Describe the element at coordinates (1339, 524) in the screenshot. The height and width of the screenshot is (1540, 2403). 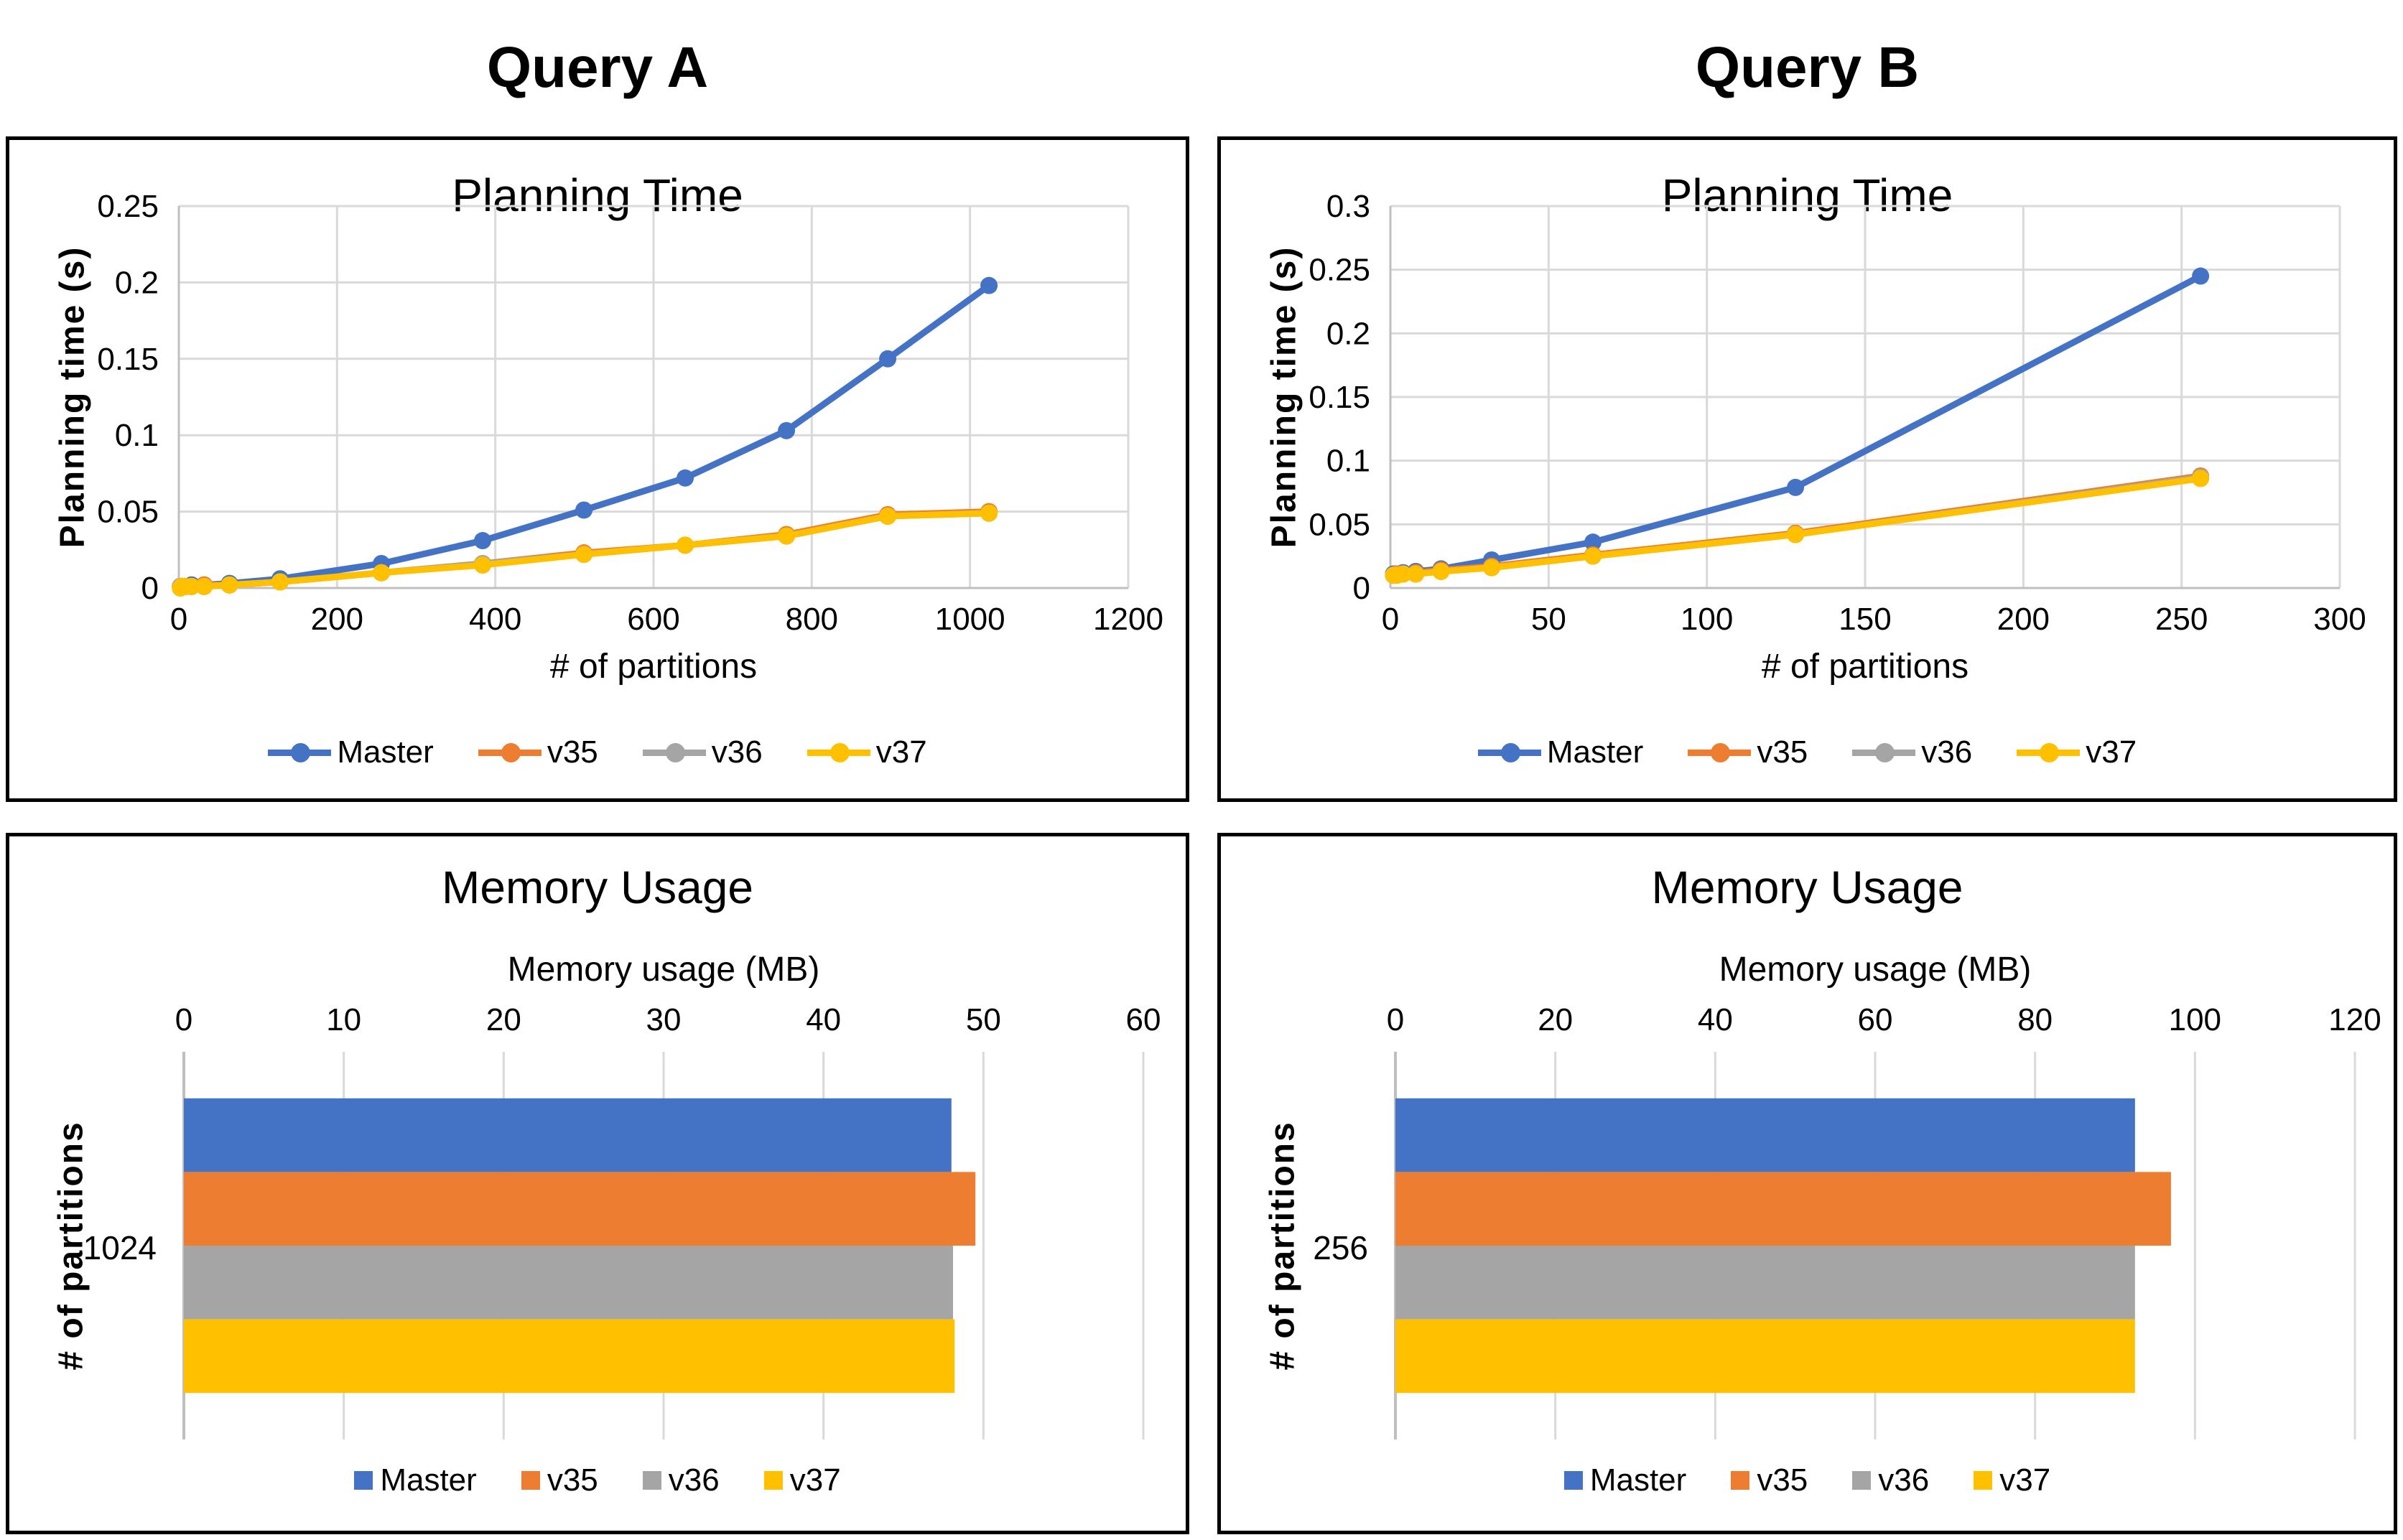
I see `y-tick-label: 0.05` at that location.